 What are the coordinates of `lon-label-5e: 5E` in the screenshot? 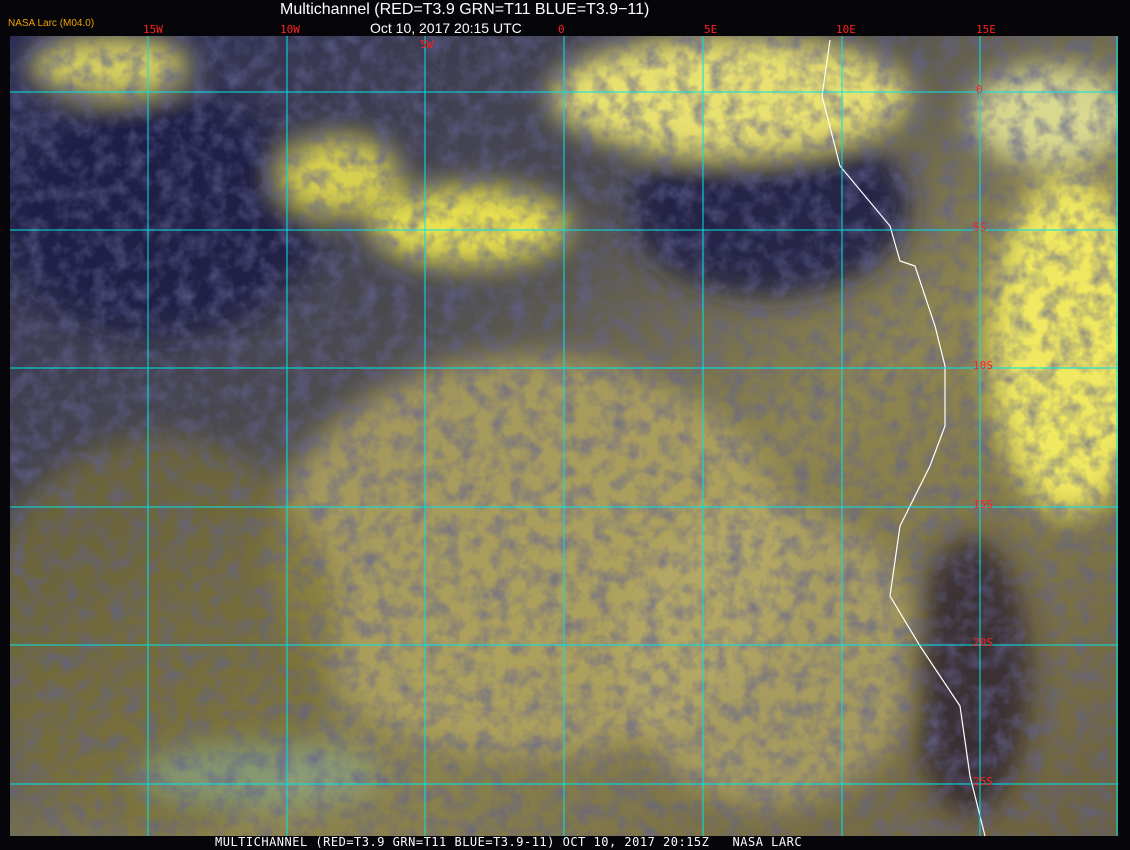 It's located at (711, 29).